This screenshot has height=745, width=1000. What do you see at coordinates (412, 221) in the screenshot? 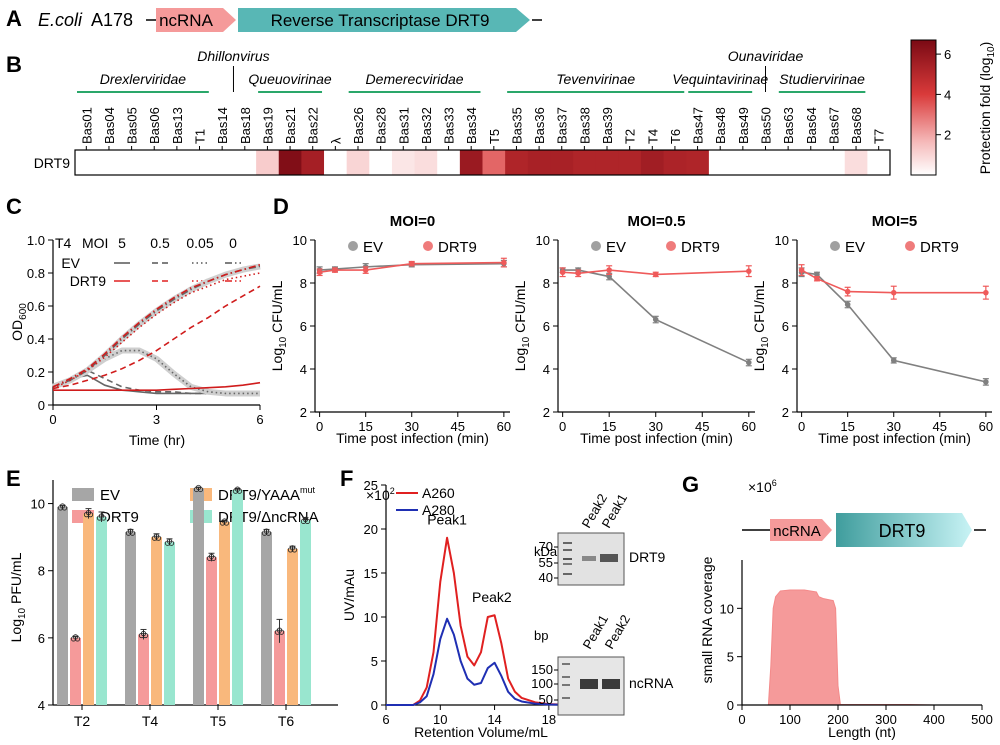
I see `d-title: MOI=0` at bounding box center [412, 221].